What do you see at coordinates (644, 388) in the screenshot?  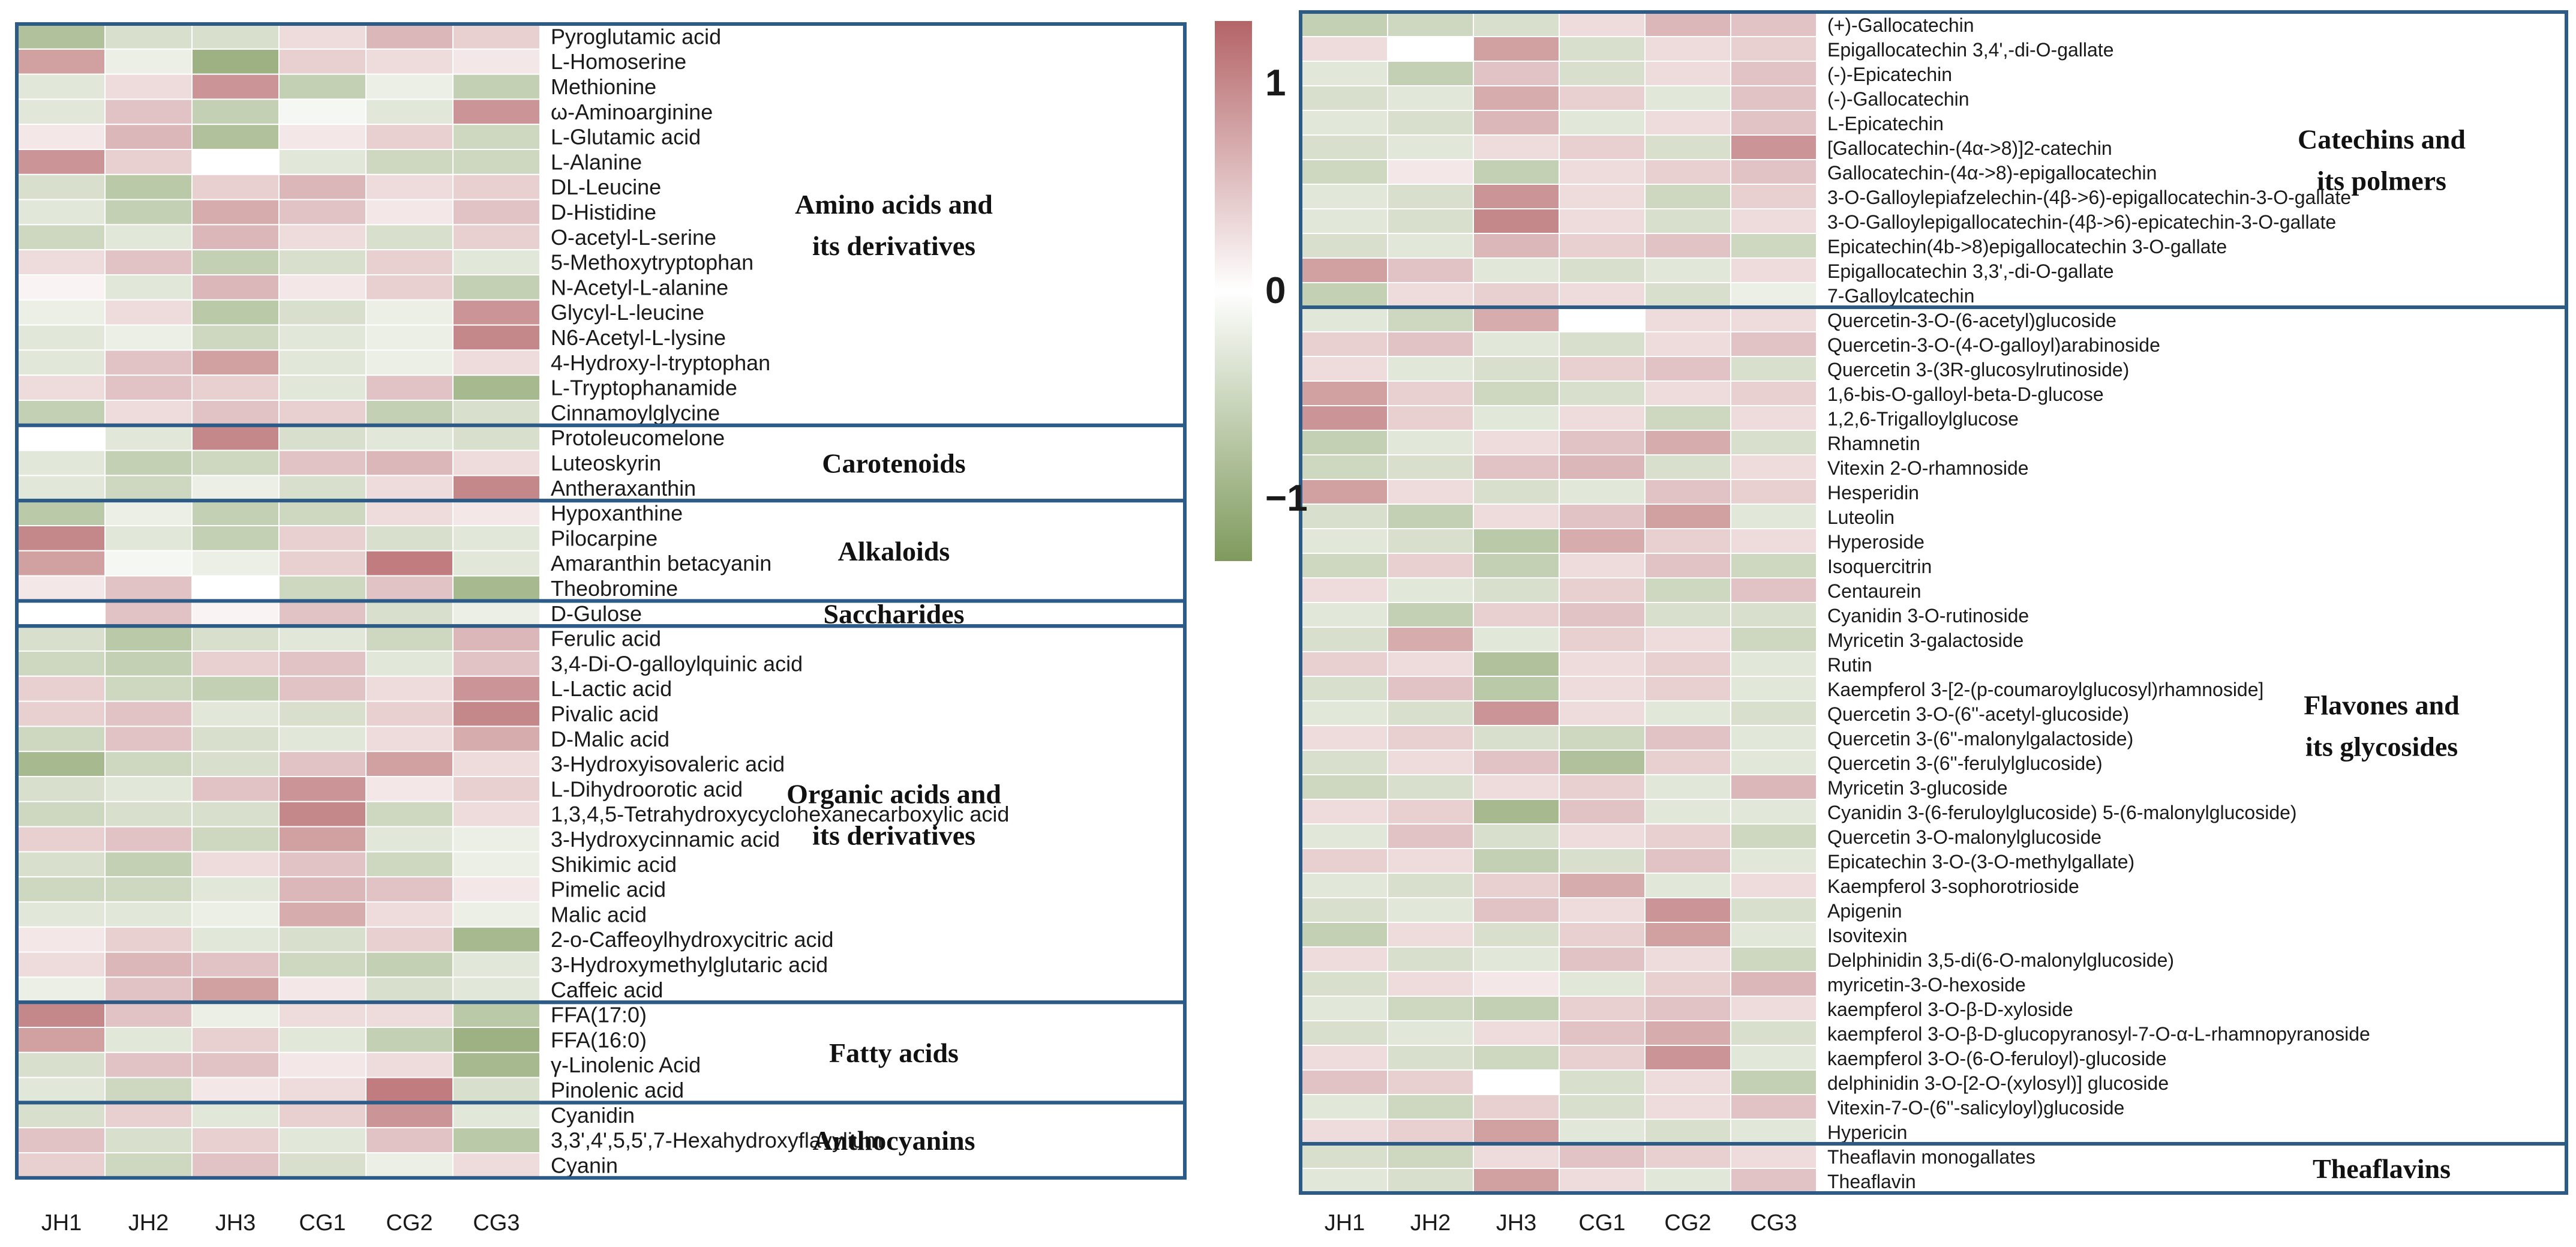 I see `metabolite-label: L-Tryptophanamide` at bounding box center [644, 388].